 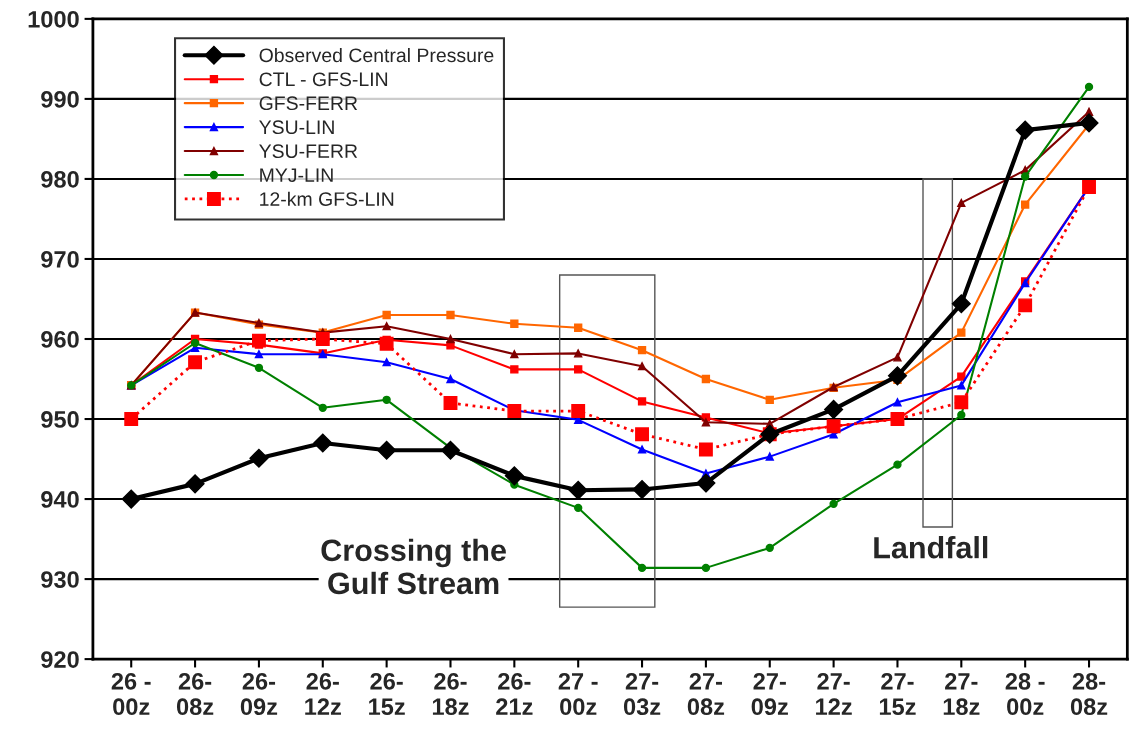 What do you see at coordinates (131, 694) in the screenshot?
I see `x-tick-label: 26 - 00z` at bounding box center [131, 694].